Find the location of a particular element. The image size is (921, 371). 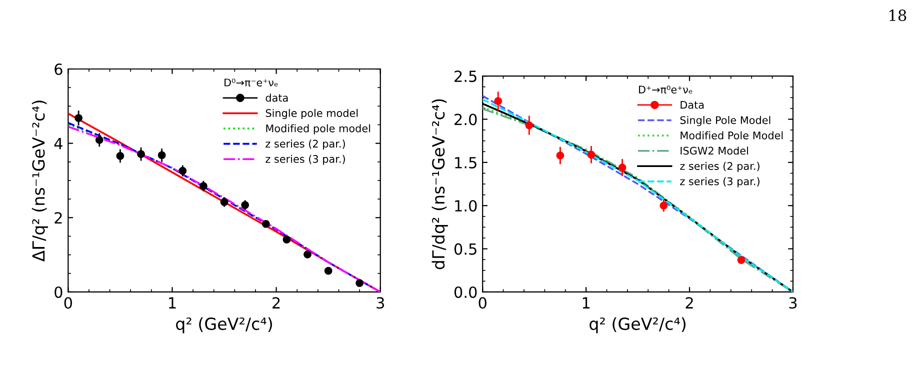

y-tick-label: 6 is located at coordinates (58, 69).